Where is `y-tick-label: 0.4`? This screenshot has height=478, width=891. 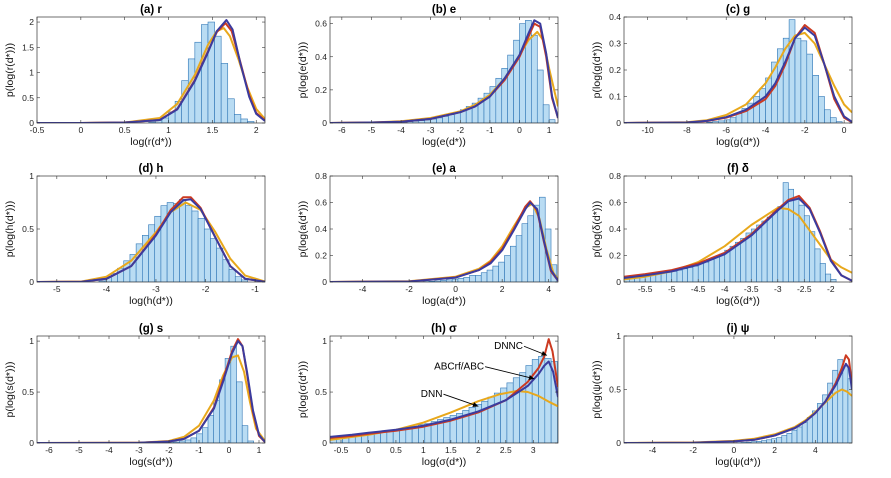
y-tick-label: 0.4 is located at coordinates (321, 57).